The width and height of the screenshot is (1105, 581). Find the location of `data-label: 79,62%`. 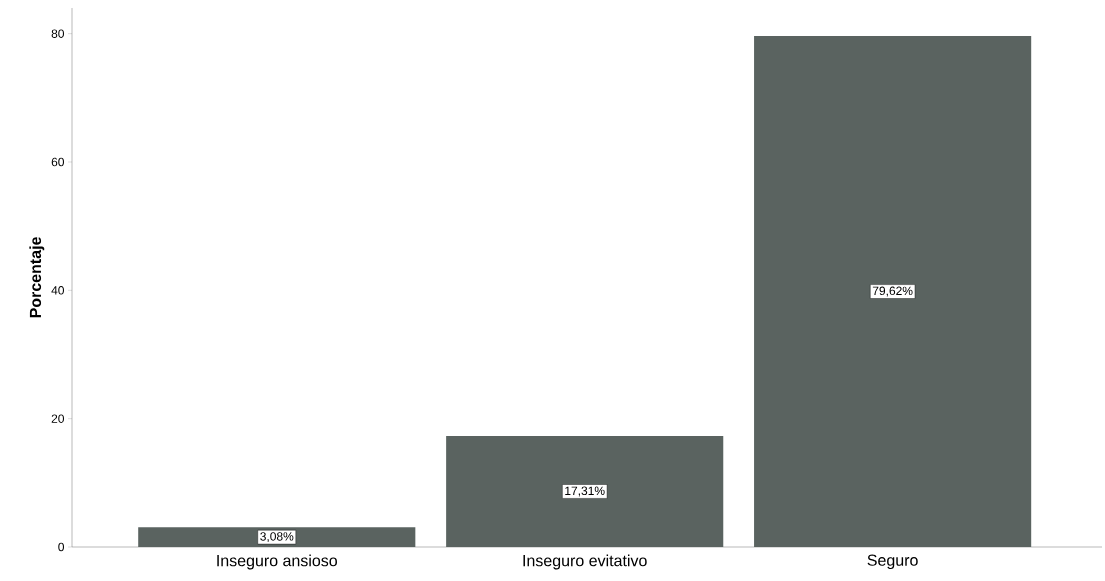

data-label: 79,62% is located at coordinates (892, 291).